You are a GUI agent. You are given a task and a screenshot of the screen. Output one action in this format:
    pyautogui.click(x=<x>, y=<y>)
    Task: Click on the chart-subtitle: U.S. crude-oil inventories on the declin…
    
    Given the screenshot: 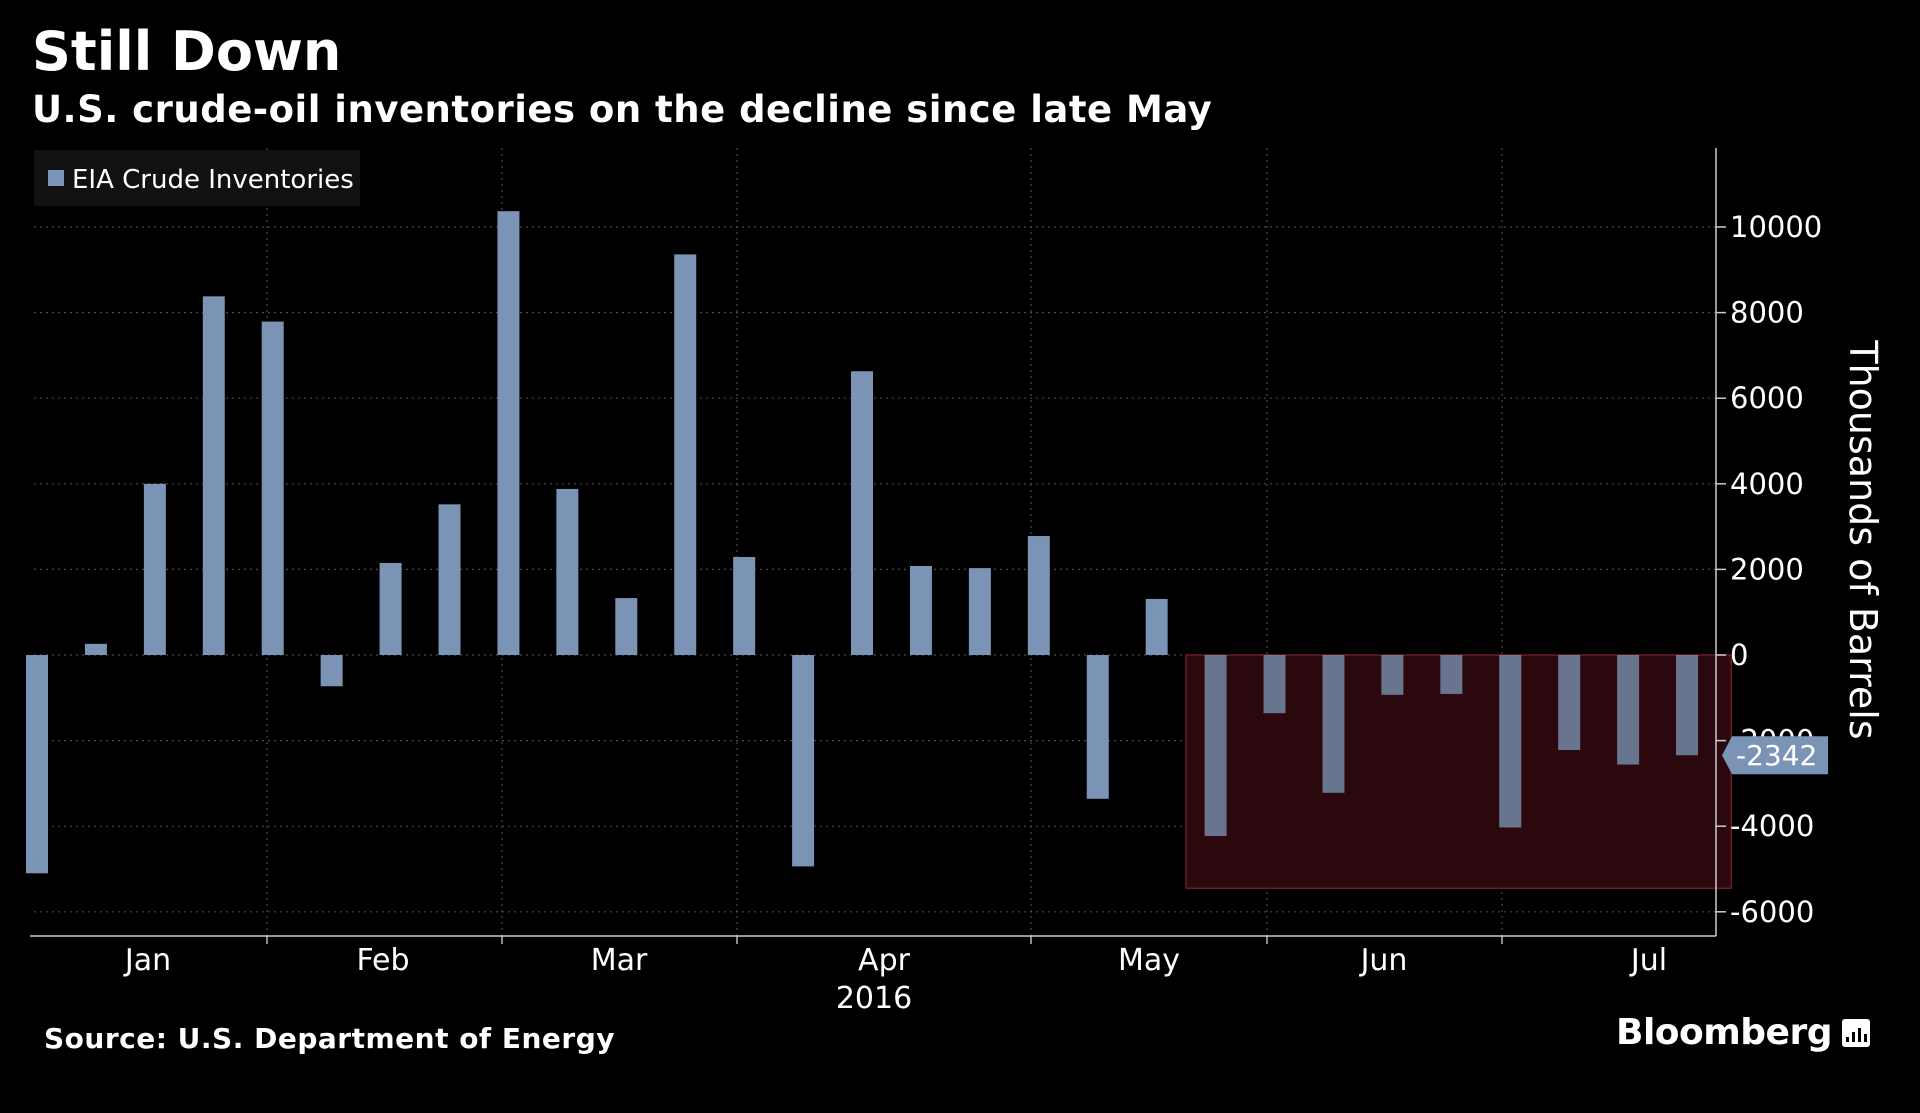 What is the action you would take?
    pyautogui.click(x=622, y=109)
    